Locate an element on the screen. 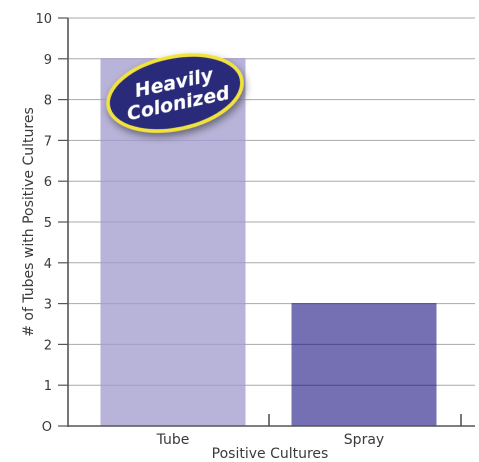 This screenshot has width=479, height=462. y-tick-label: O is located at coordinates (47, 427).